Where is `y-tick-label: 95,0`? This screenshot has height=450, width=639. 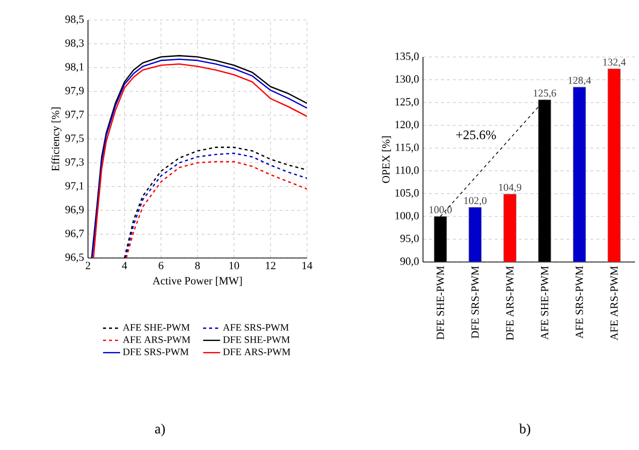 y-tick-label: 95,0 is located at coordinates (409, 239).